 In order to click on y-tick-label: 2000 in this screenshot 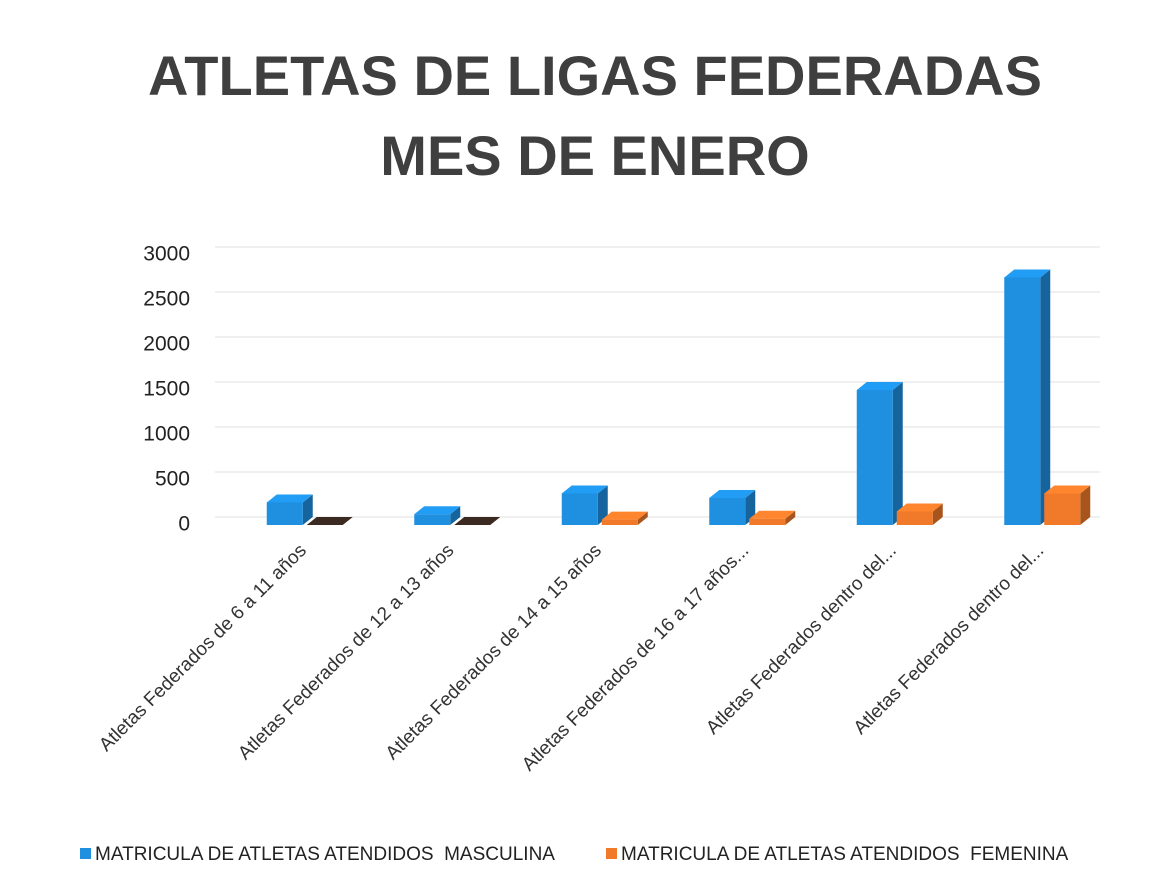, I will do `click(166, 344)`.